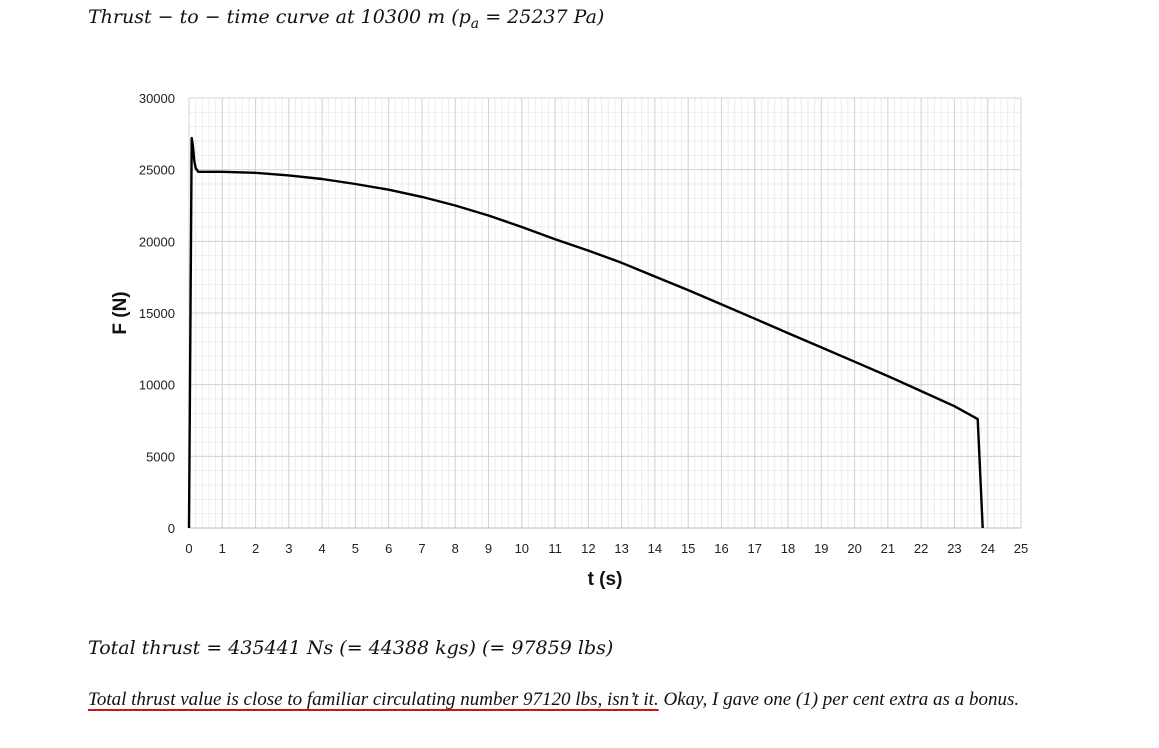 The height and width of the screenshot is (748, 1159). What do you see at coordinates (488, 548) in the screenshot?
I see `x-tick-label: 9` at bounding box center [488, 548].